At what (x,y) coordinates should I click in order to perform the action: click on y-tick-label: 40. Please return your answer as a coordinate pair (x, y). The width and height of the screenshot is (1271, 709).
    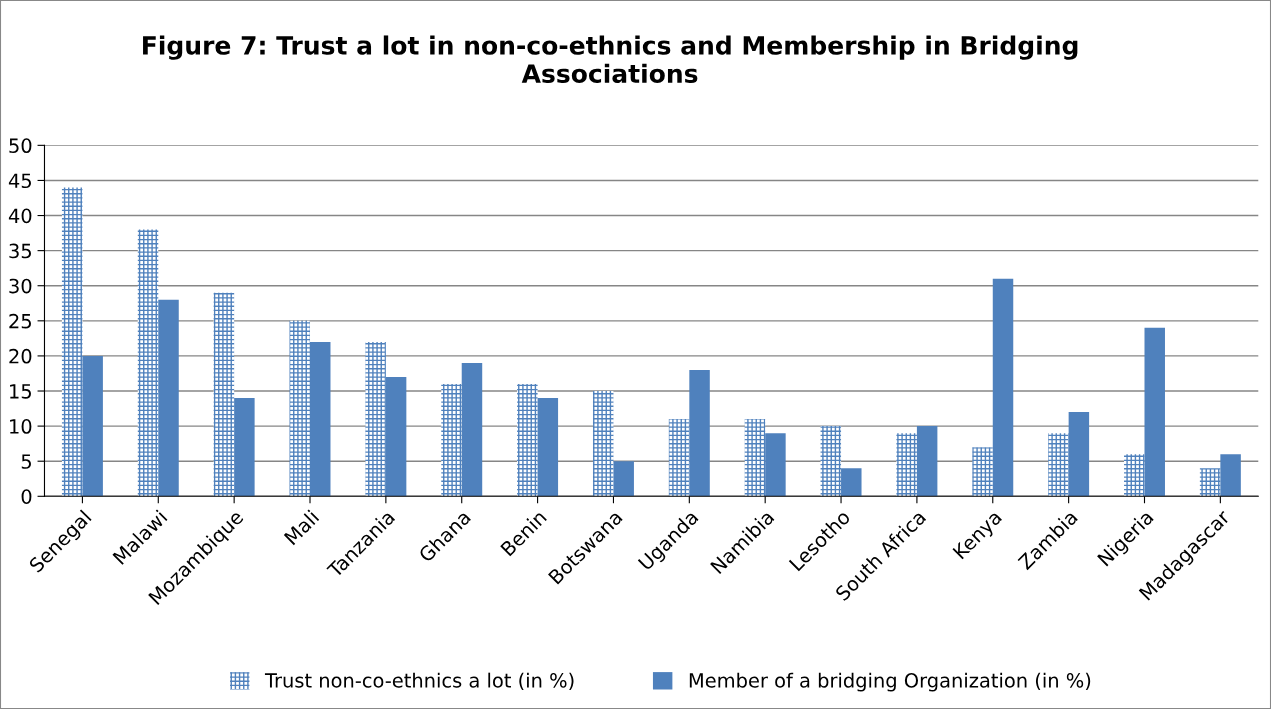
    Looking at the image, I should click on (20, 216).